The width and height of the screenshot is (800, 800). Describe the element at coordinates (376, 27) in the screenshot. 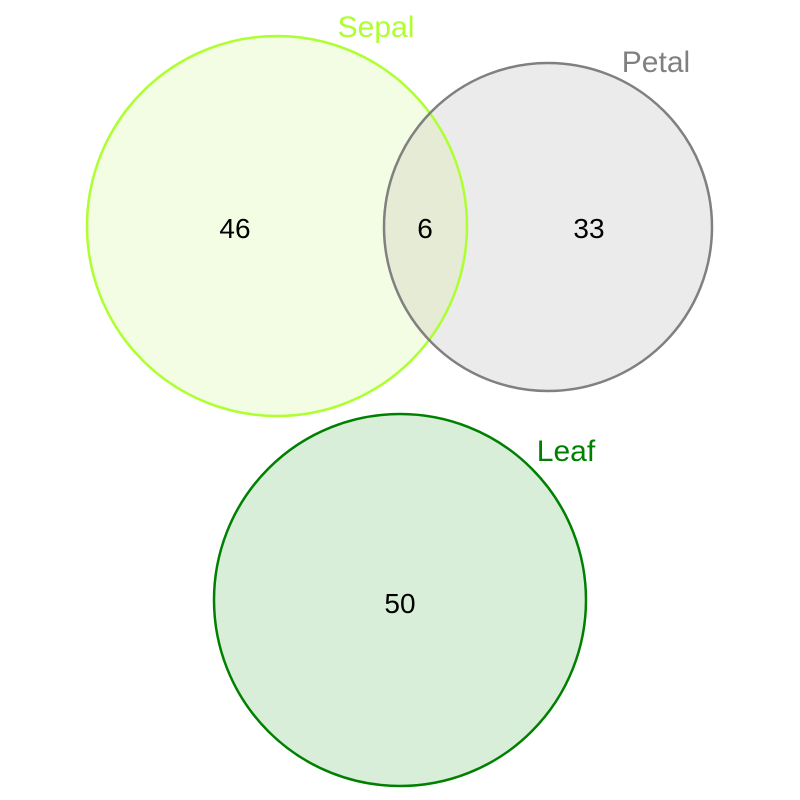

I see `set-label-sepal: Sepal` at that location.